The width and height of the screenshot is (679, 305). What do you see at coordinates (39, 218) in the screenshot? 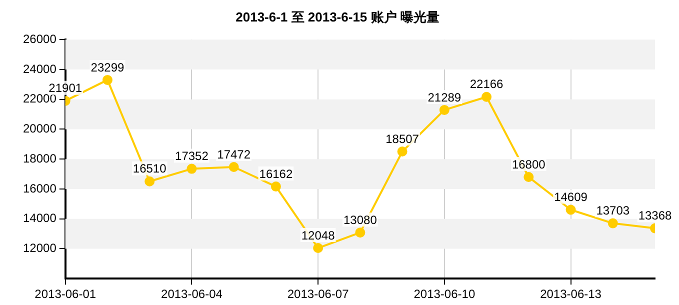
I see `y-tick-label: 14000` at bounding box center [39, 218].